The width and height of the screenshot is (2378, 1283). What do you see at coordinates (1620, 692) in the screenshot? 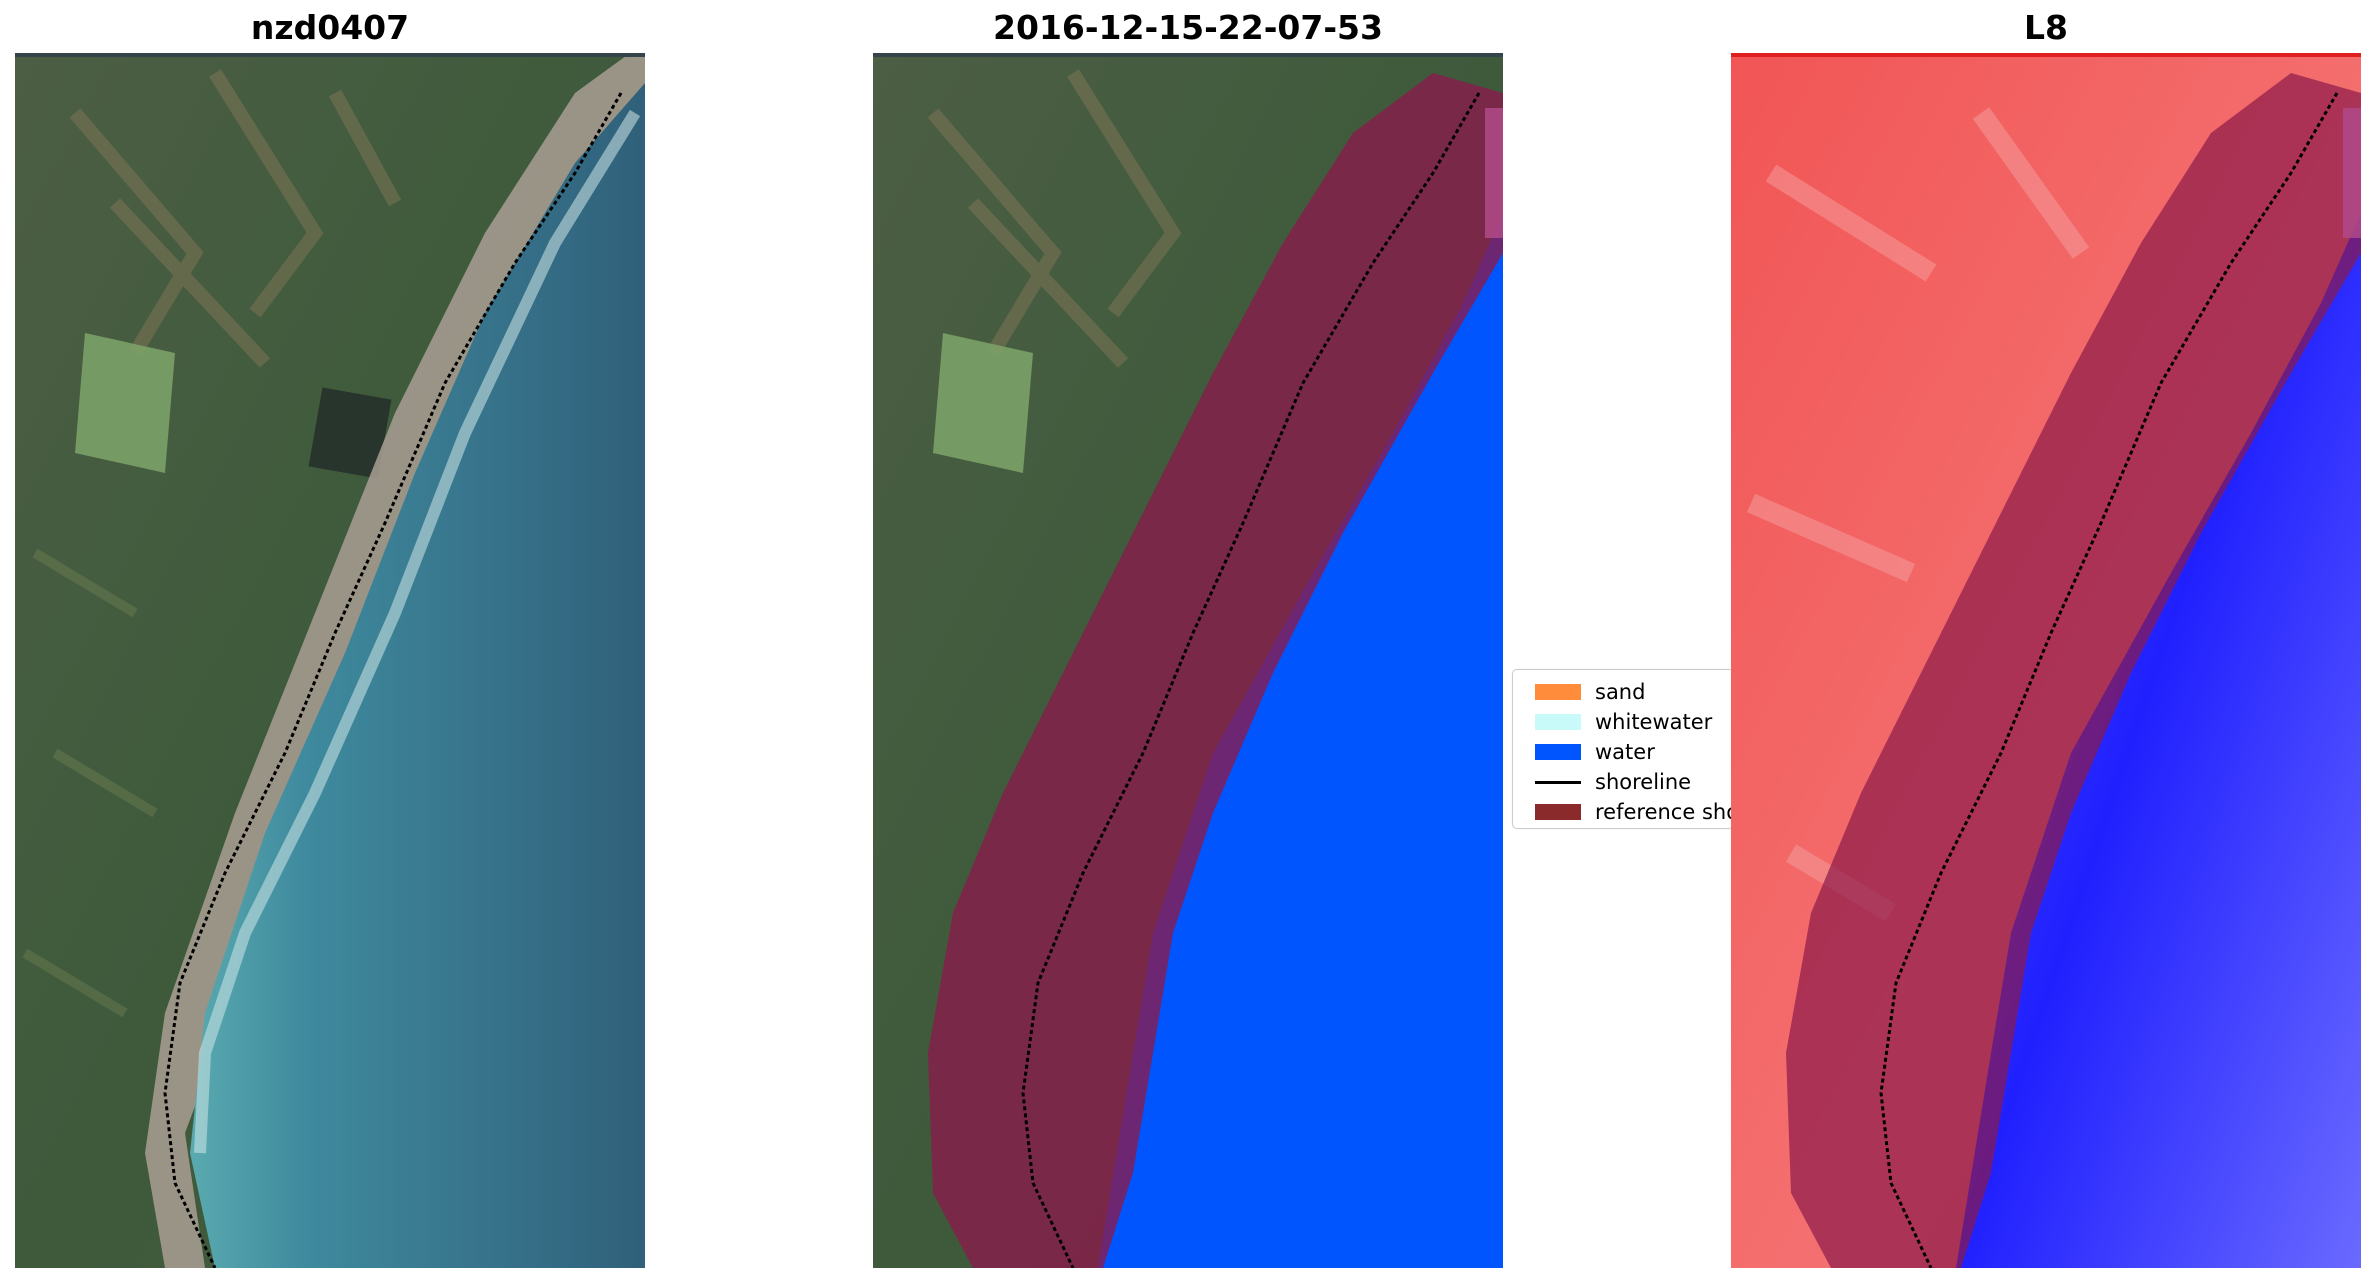
I see `legend-label: sand` at bounding box center [1620, 692].